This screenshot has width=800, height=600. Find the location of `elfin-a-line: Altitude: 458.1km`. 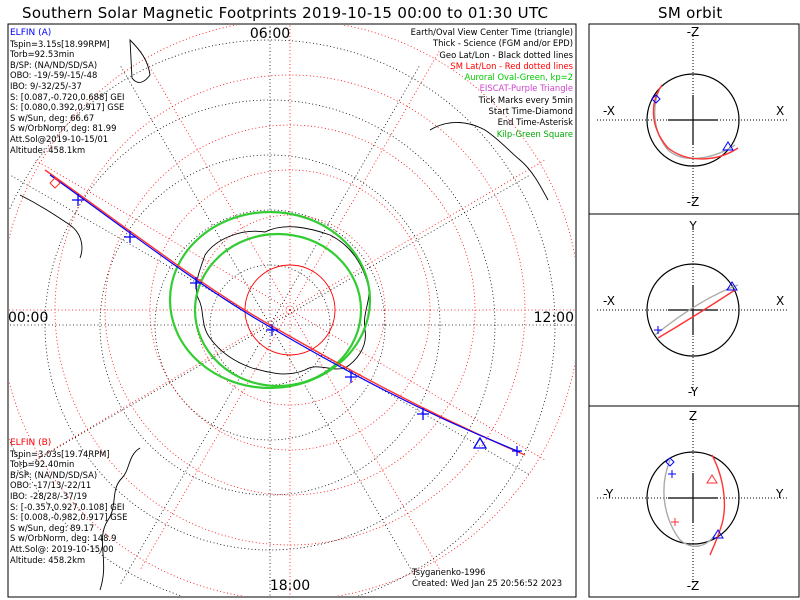

elfin-a-line: Altitude: 458.1km is located at coordinates (48, 149).